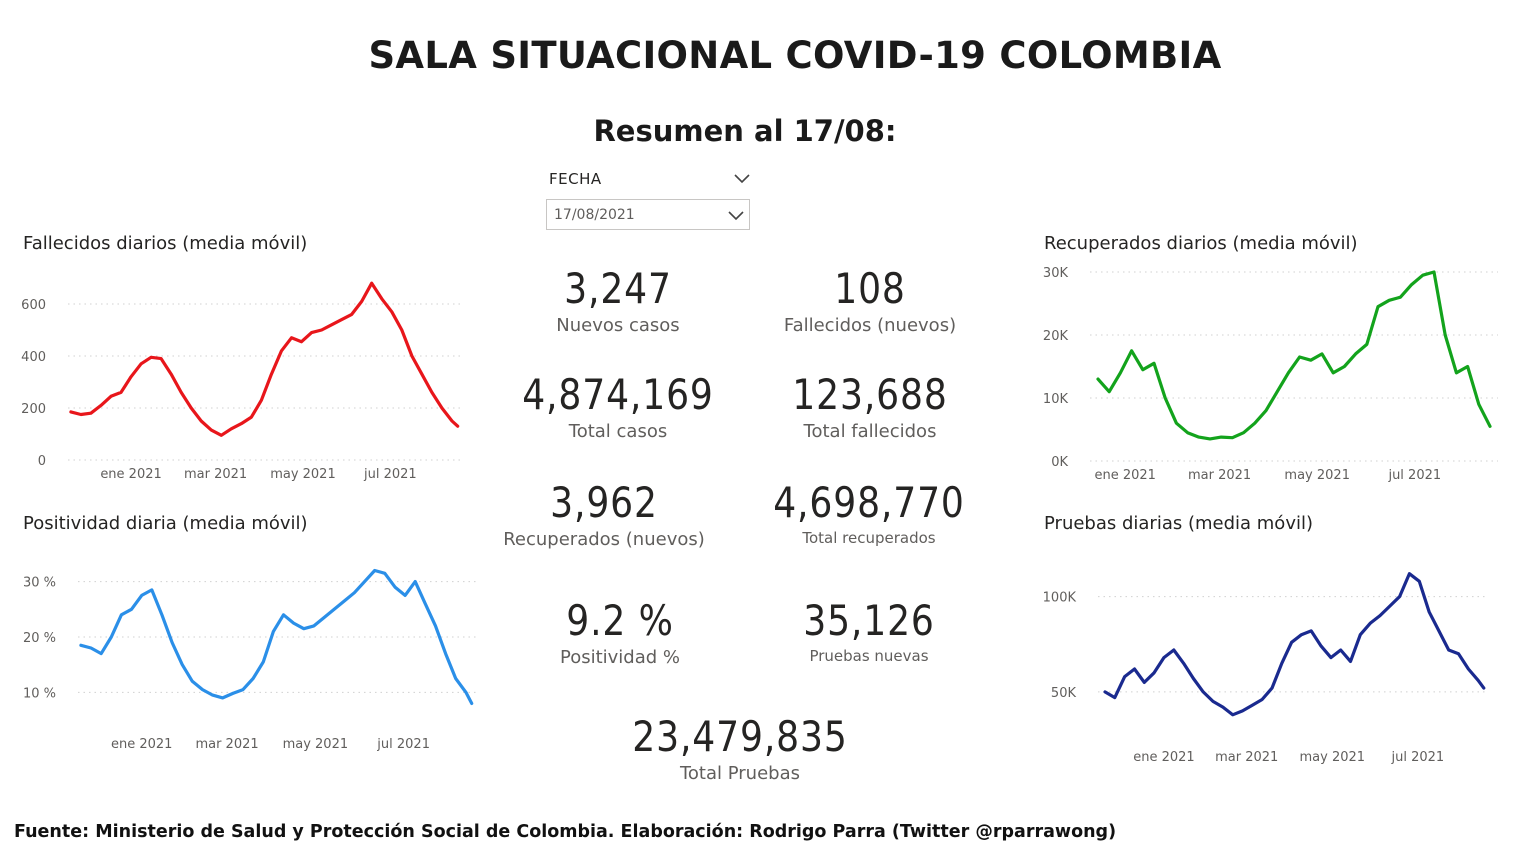 This screenshot has height=850, width=1519. I want to click on kpi-label: Total casos, so click(618, 432).